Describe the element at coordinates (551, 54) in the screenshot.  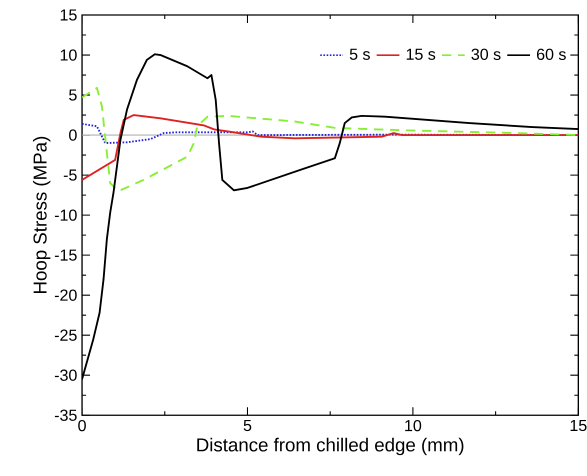
I see `legend-label: 60 s` at that location.